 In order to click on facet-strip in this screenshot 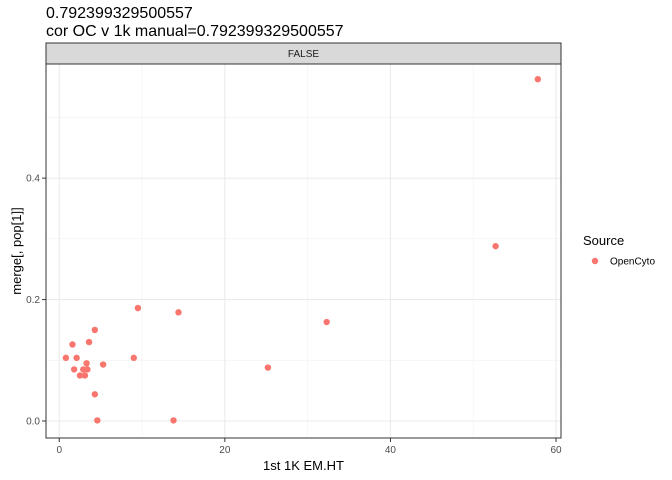, I will do `click(303, 53)`.